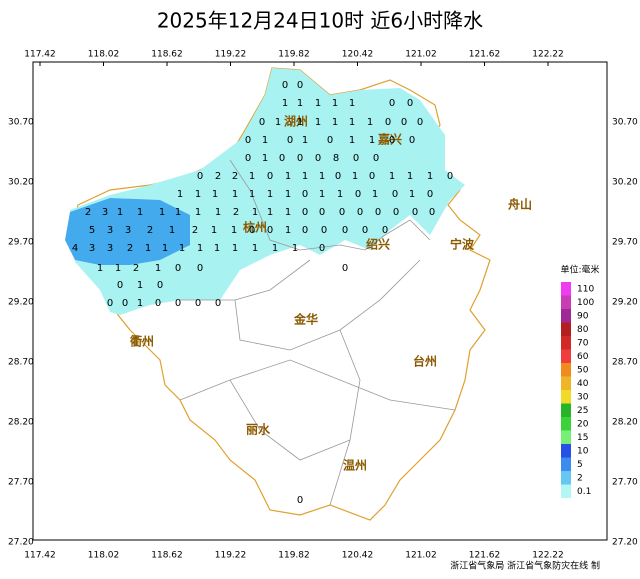 The width and height of the screenshot is (640, 579). I want to click on station-value: 5, so click(92, 230).